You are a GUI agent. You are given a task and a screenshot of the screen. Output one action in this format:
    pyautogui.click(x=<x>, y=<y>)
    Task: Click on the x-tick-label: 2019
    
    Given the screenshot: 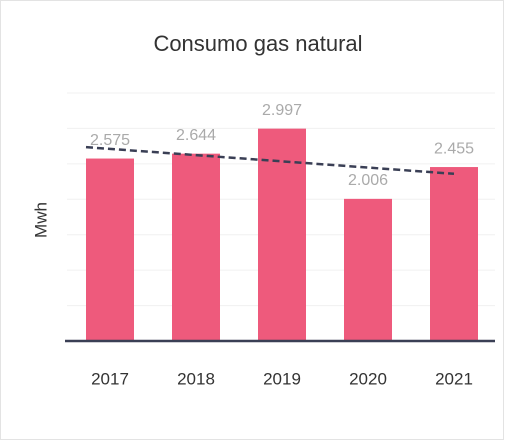 What is the action you would take?
    pyautogui.click(x=282, y=378)
    